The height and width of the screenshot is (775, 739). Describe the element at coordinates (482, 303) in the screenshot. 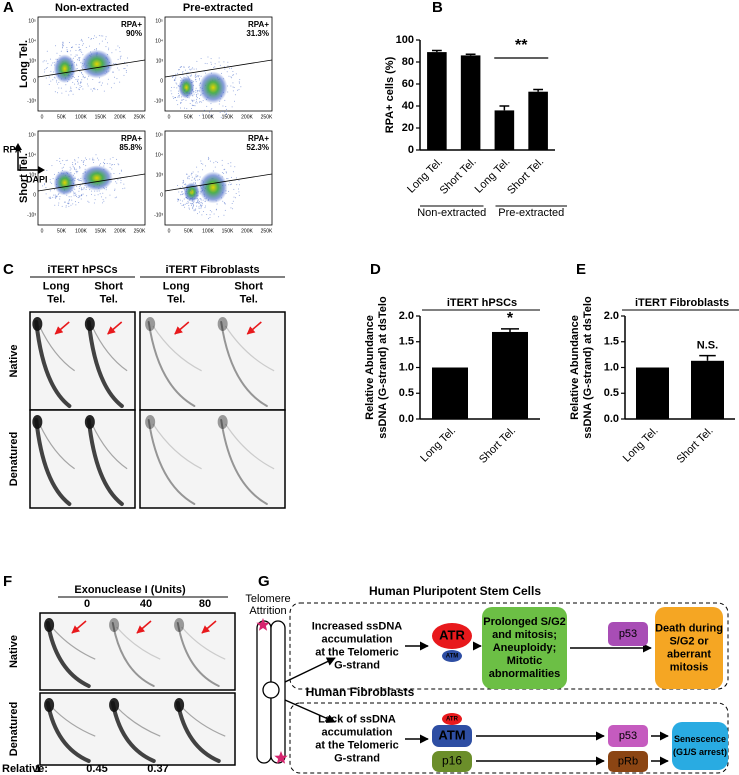

I see `chart-title: iTERT hPSCs` at that location.